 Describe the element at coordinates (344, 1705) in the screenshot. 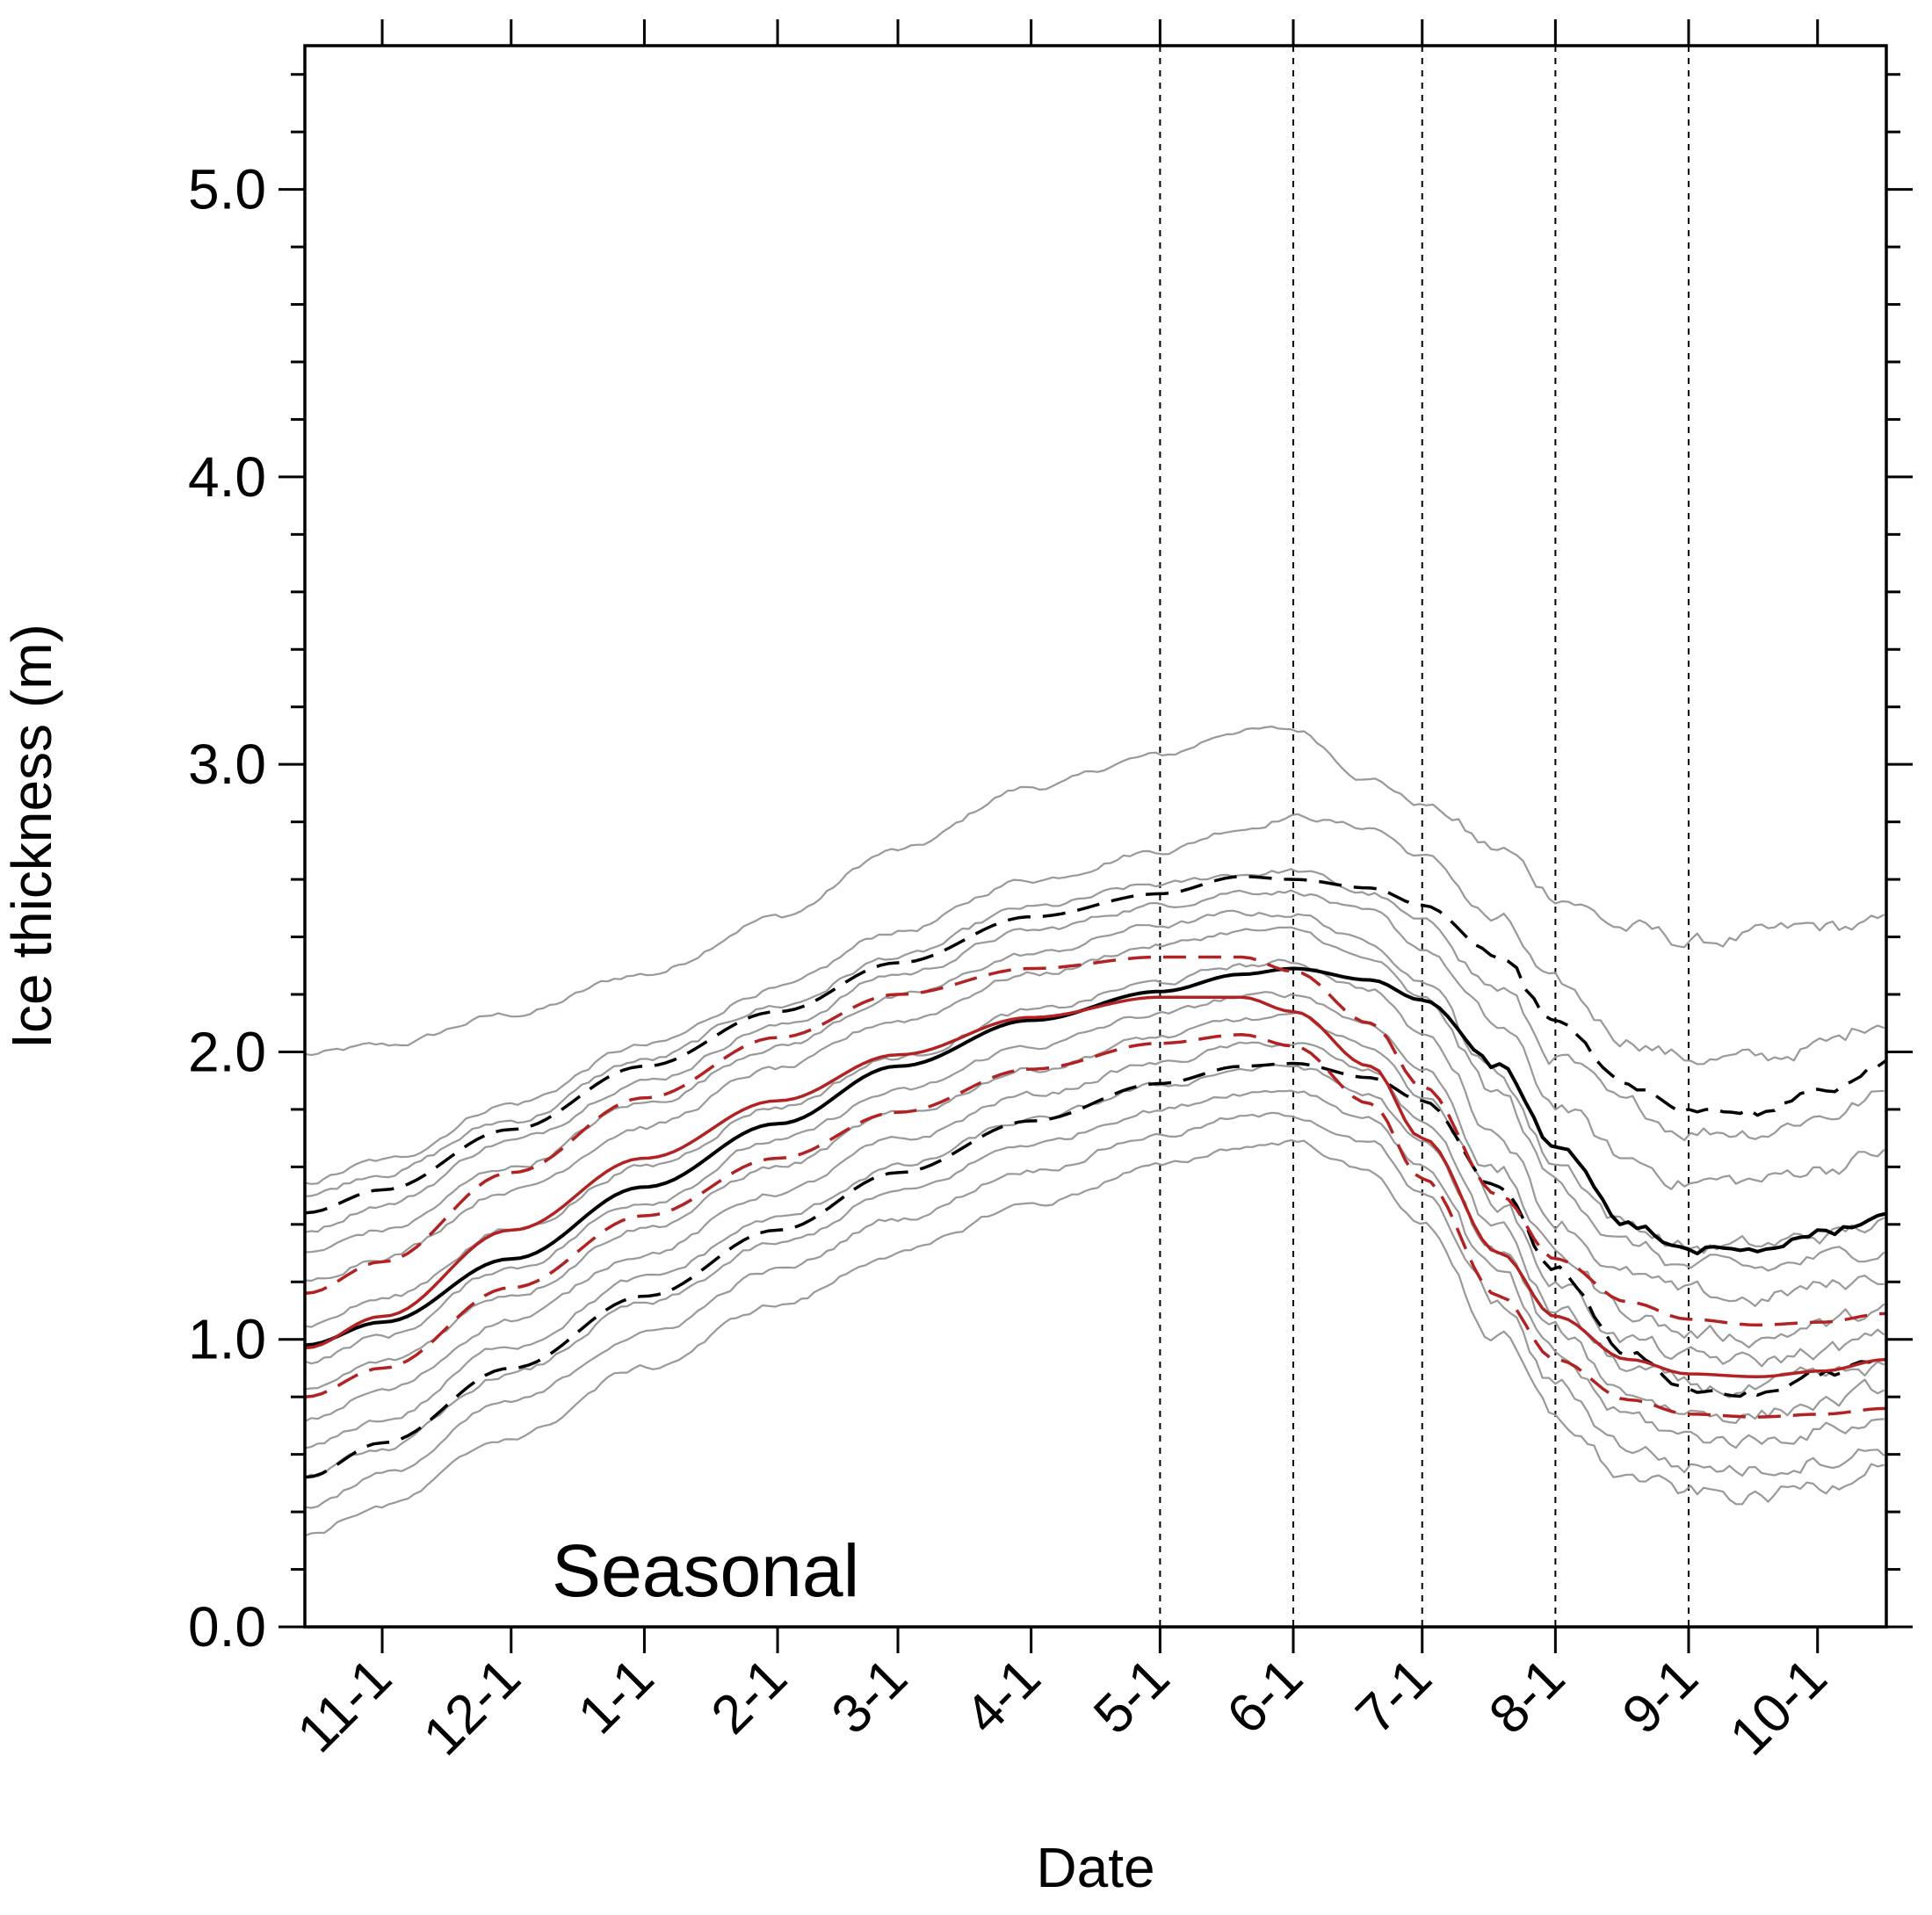

I see `x-tick-label: 11-1` at that location.